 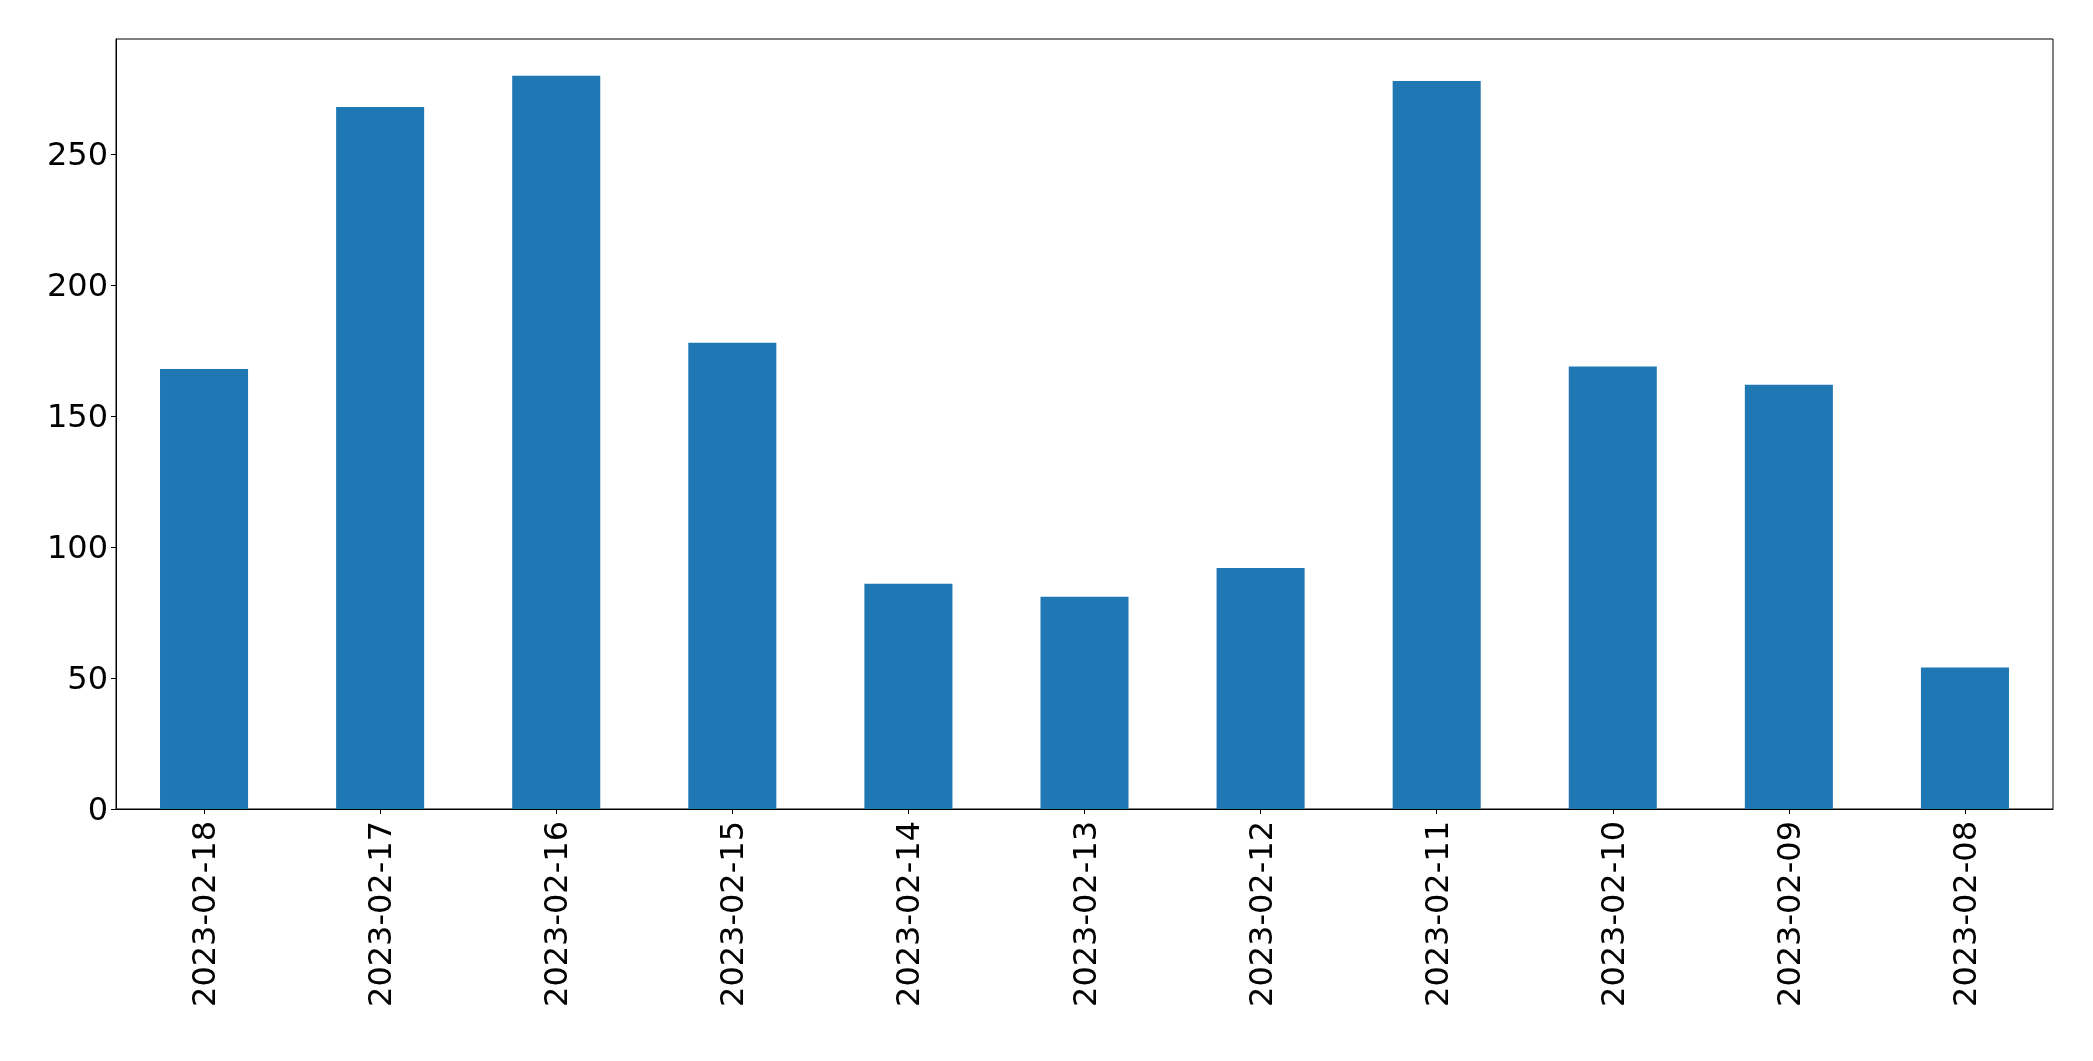 What do you see at coordinates (1436, 914) in the screenshot?
I see `x-tick-label: 2023-02-11` at bounding box center [1436, 914].